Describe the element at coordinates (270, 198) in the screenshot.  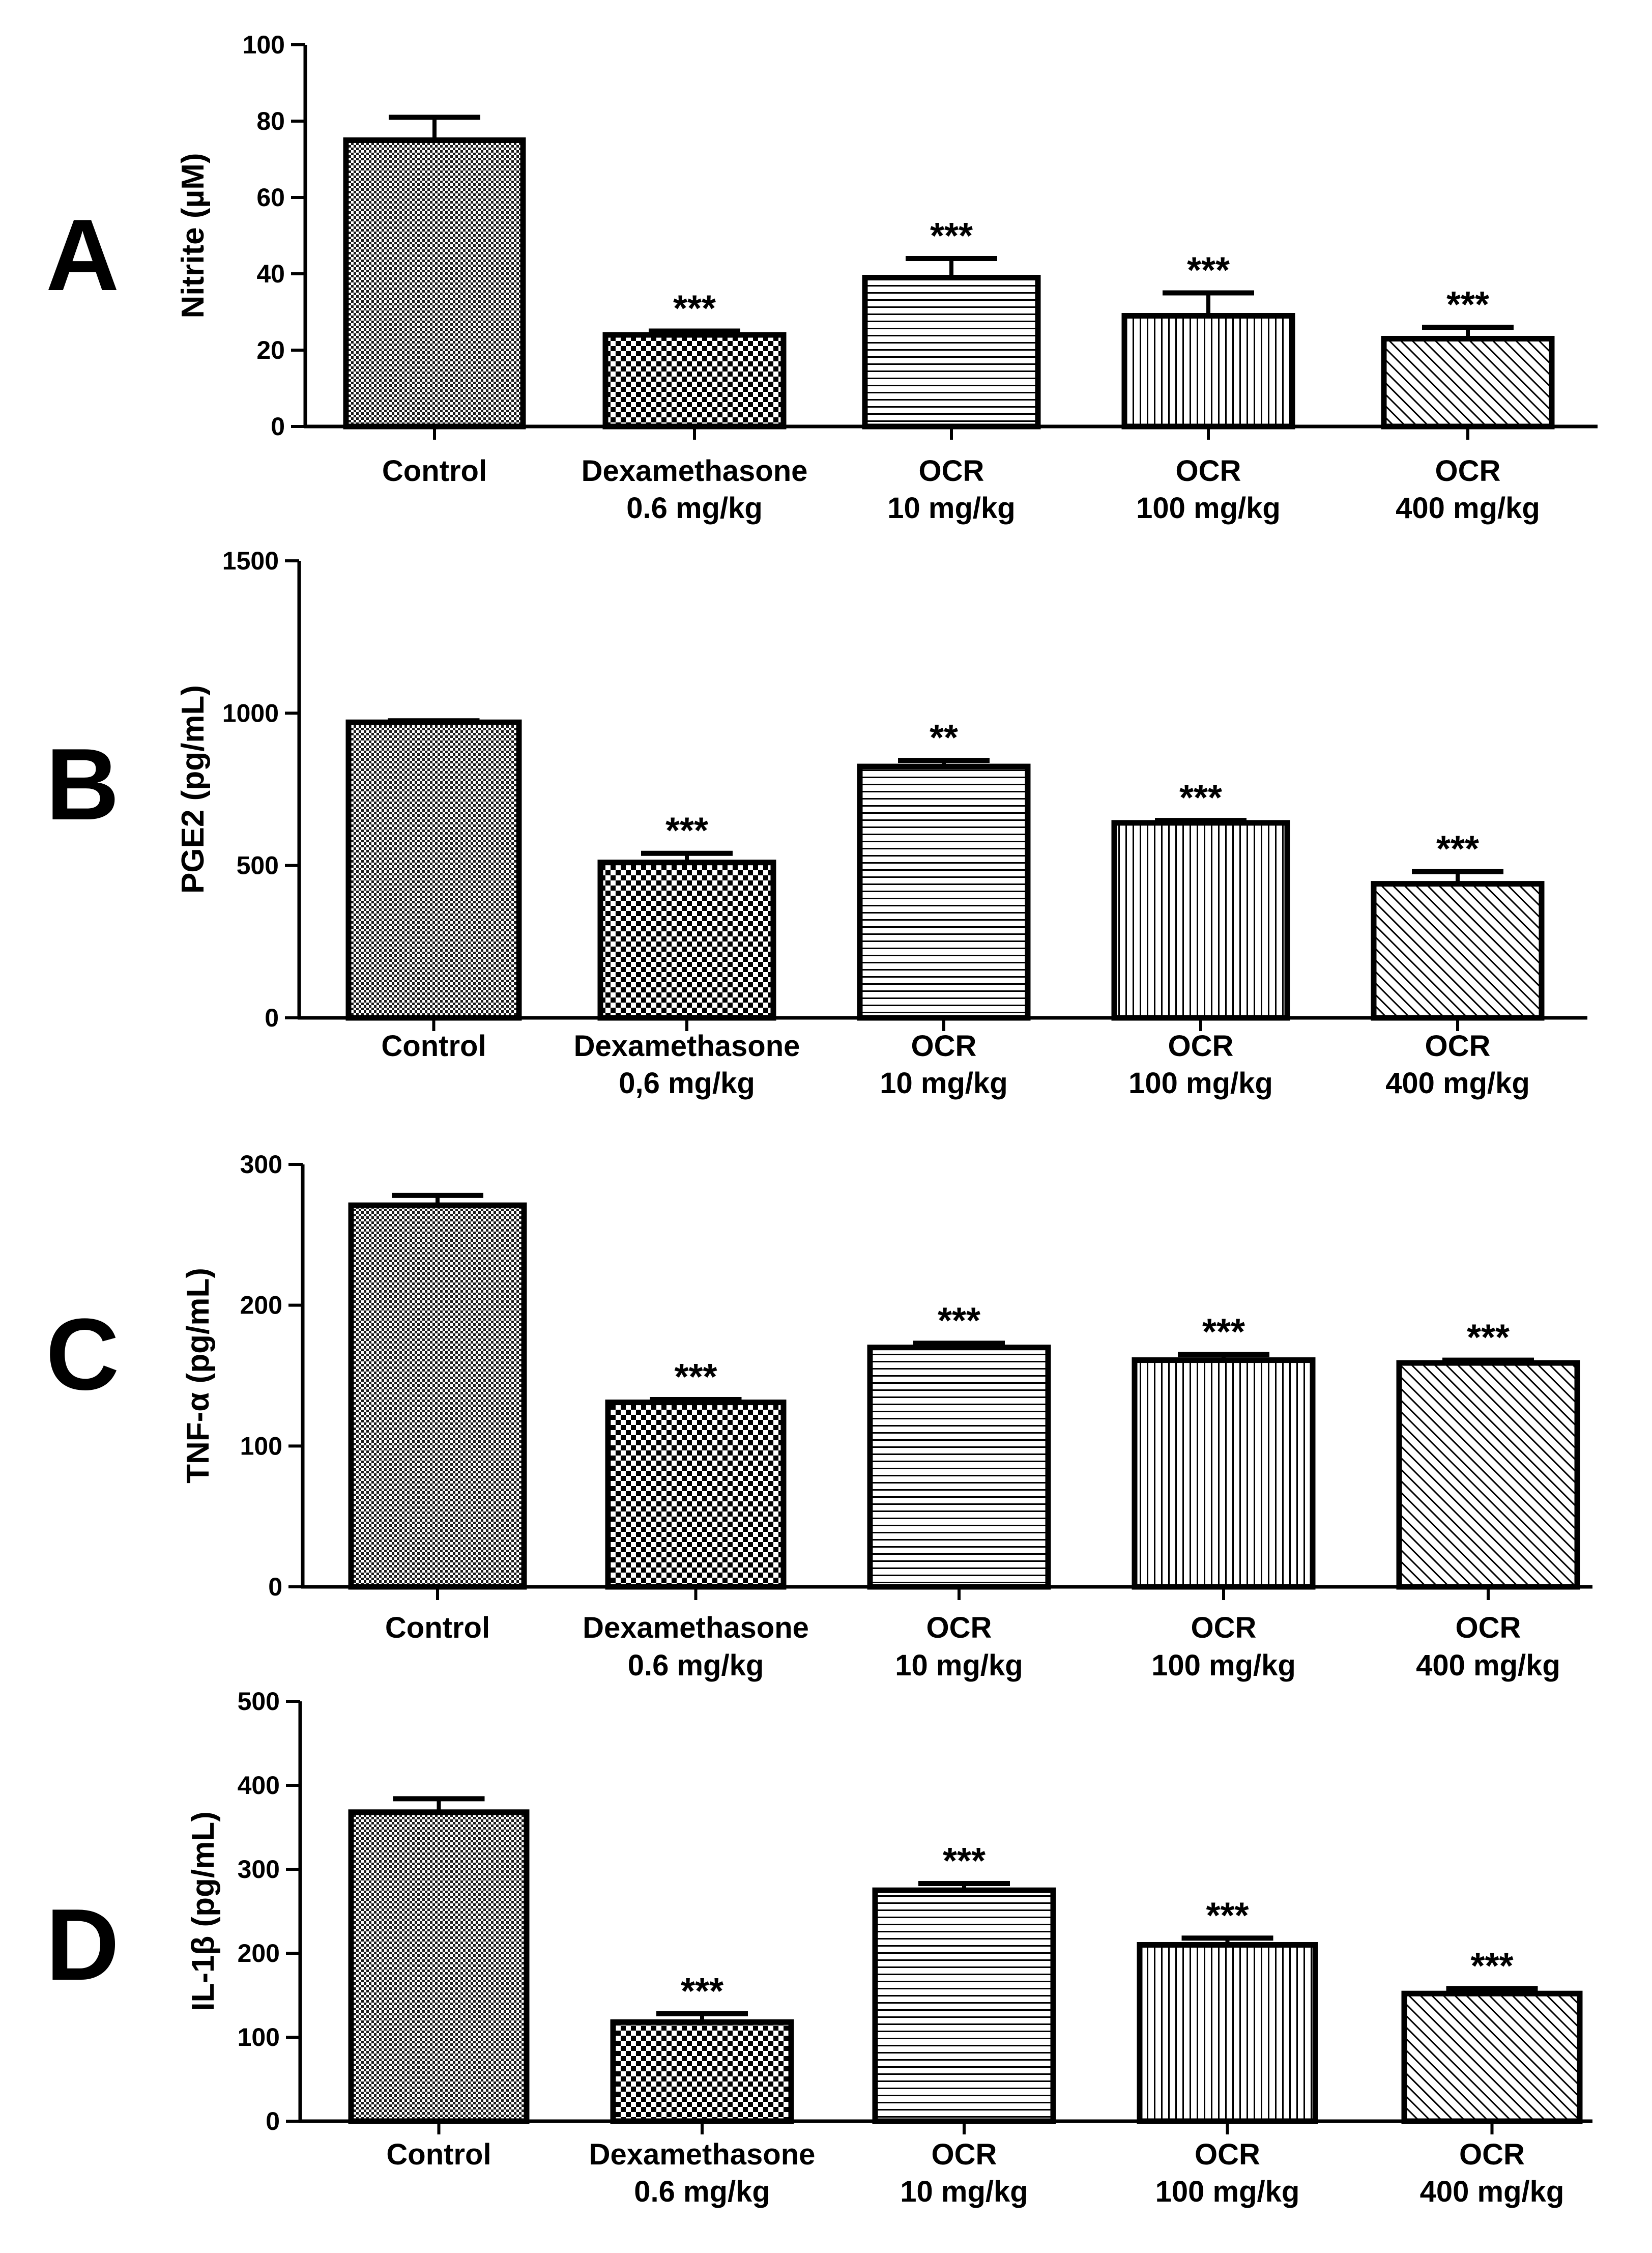
I see `y-tick-label: 60` at that location.